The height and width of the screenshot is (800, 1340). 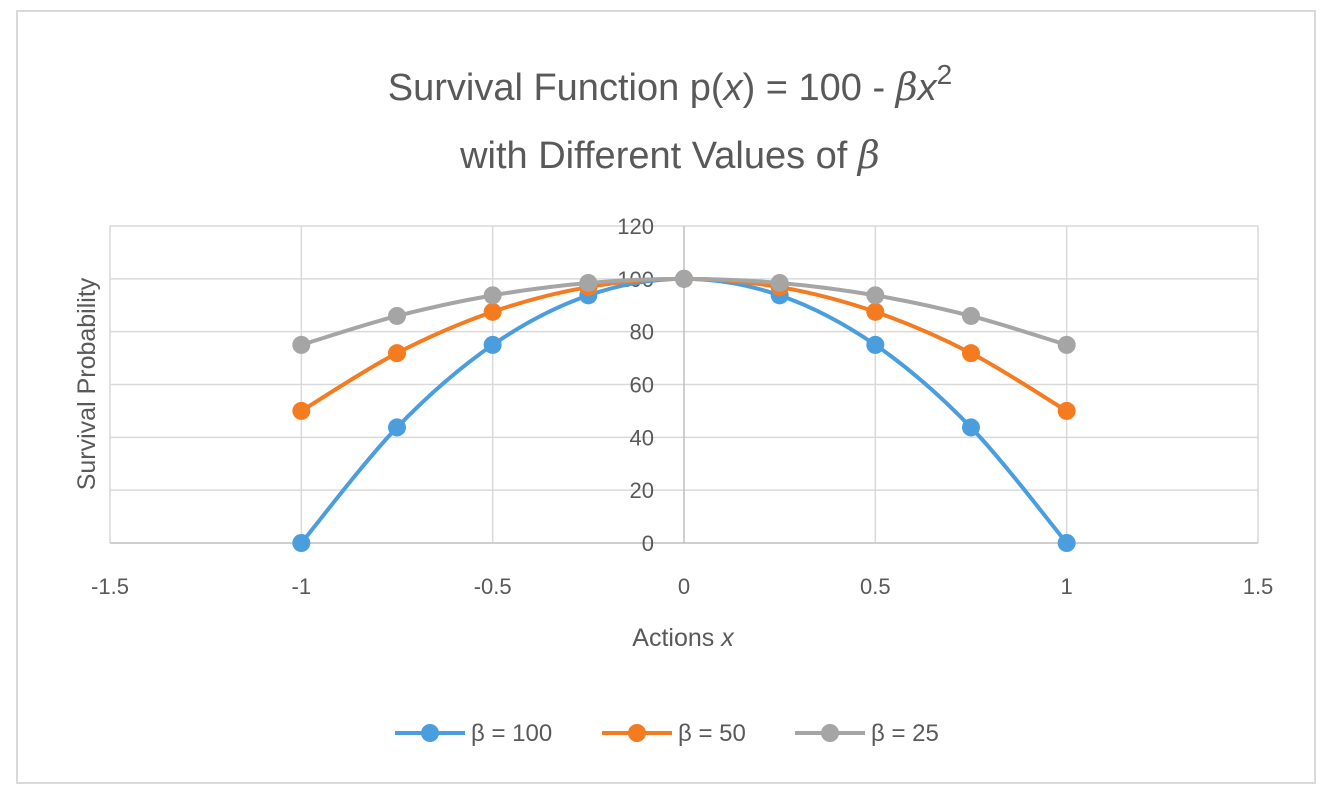 I want to click on legend-item: β = 50, so click(x=674, y=733).